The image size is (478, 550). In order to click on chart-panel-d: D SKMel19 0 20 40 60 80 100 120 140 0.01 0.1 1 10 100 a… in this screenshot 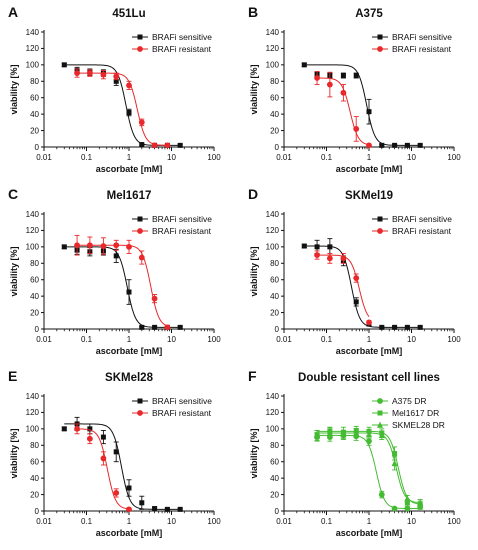, I will do `click(354, 271)`.